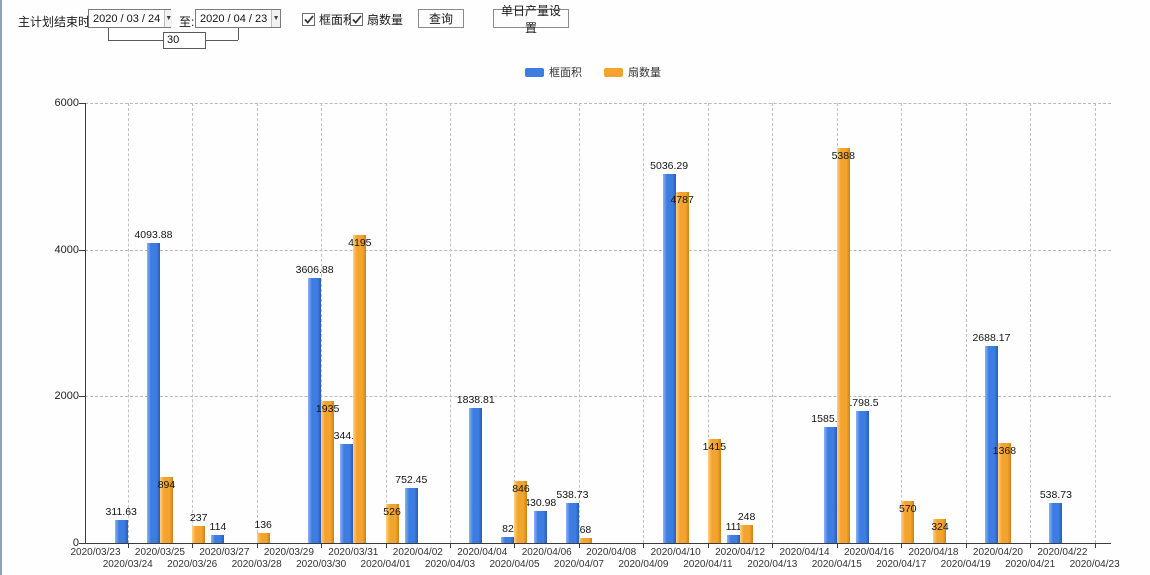 The image size is (1150, 575). What do you see at coordinates (417, 552) in the screenshot?
I see `x-axis-label: 2020/04/02` at bounding box center [417, 552].